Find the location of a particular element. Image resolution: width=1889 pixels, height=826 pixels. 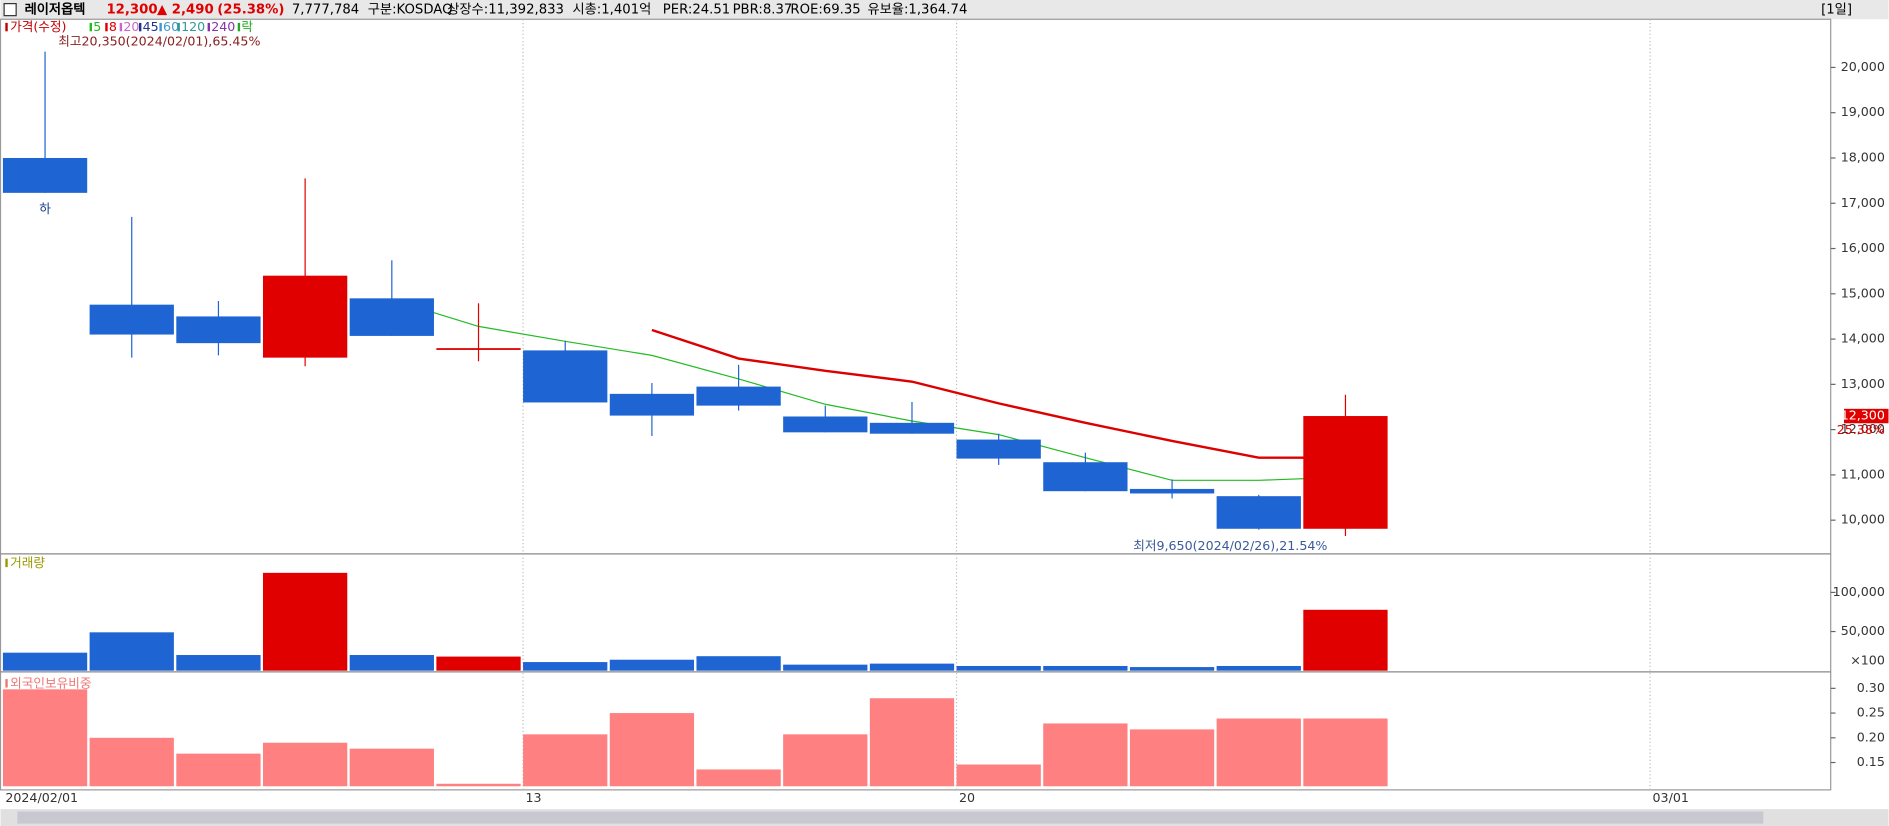

legend-entry: 45 is located at coordinates (151, 26).